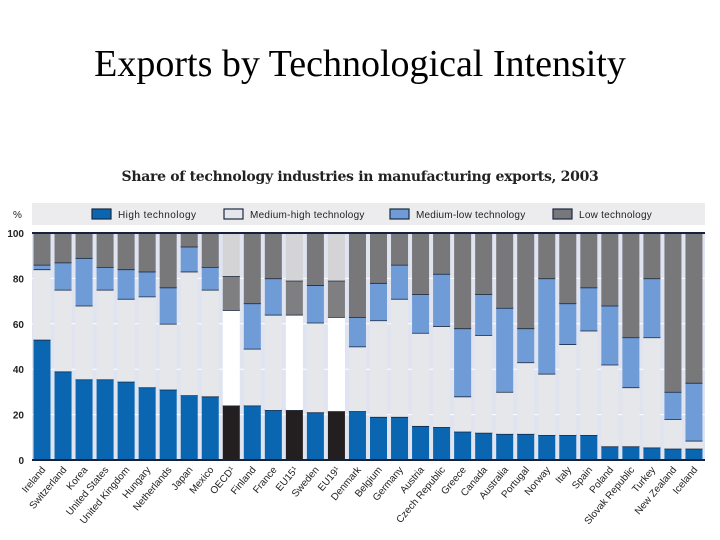 The width and height of the screenshot is (720, 540). Describe the element at coordinates (19, 370) in the screenshot. I see `y-tick-label: 40` at that location.